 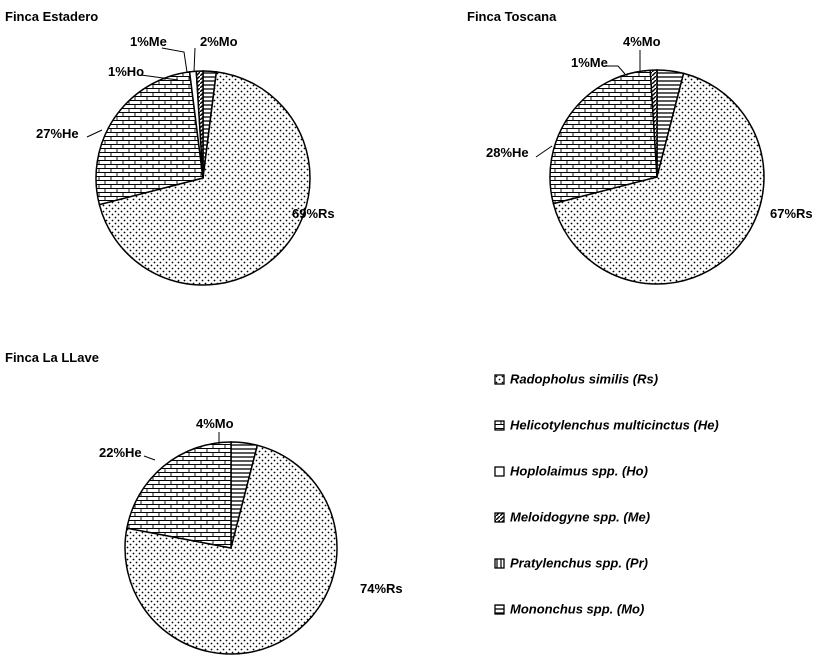 What do you see at coordinates (791, 213) in the screenshot?
I see `slice-label: 67%Rs` at bounding box center [791, 213].